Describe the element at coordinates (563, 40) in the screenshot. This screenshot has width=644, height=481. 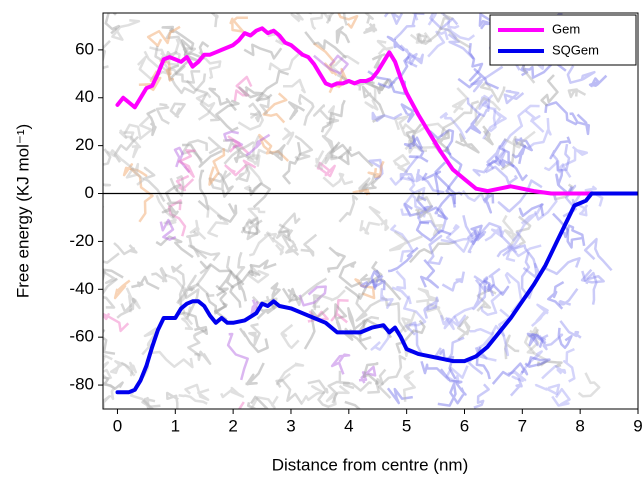
I see `legend-box` at that location.